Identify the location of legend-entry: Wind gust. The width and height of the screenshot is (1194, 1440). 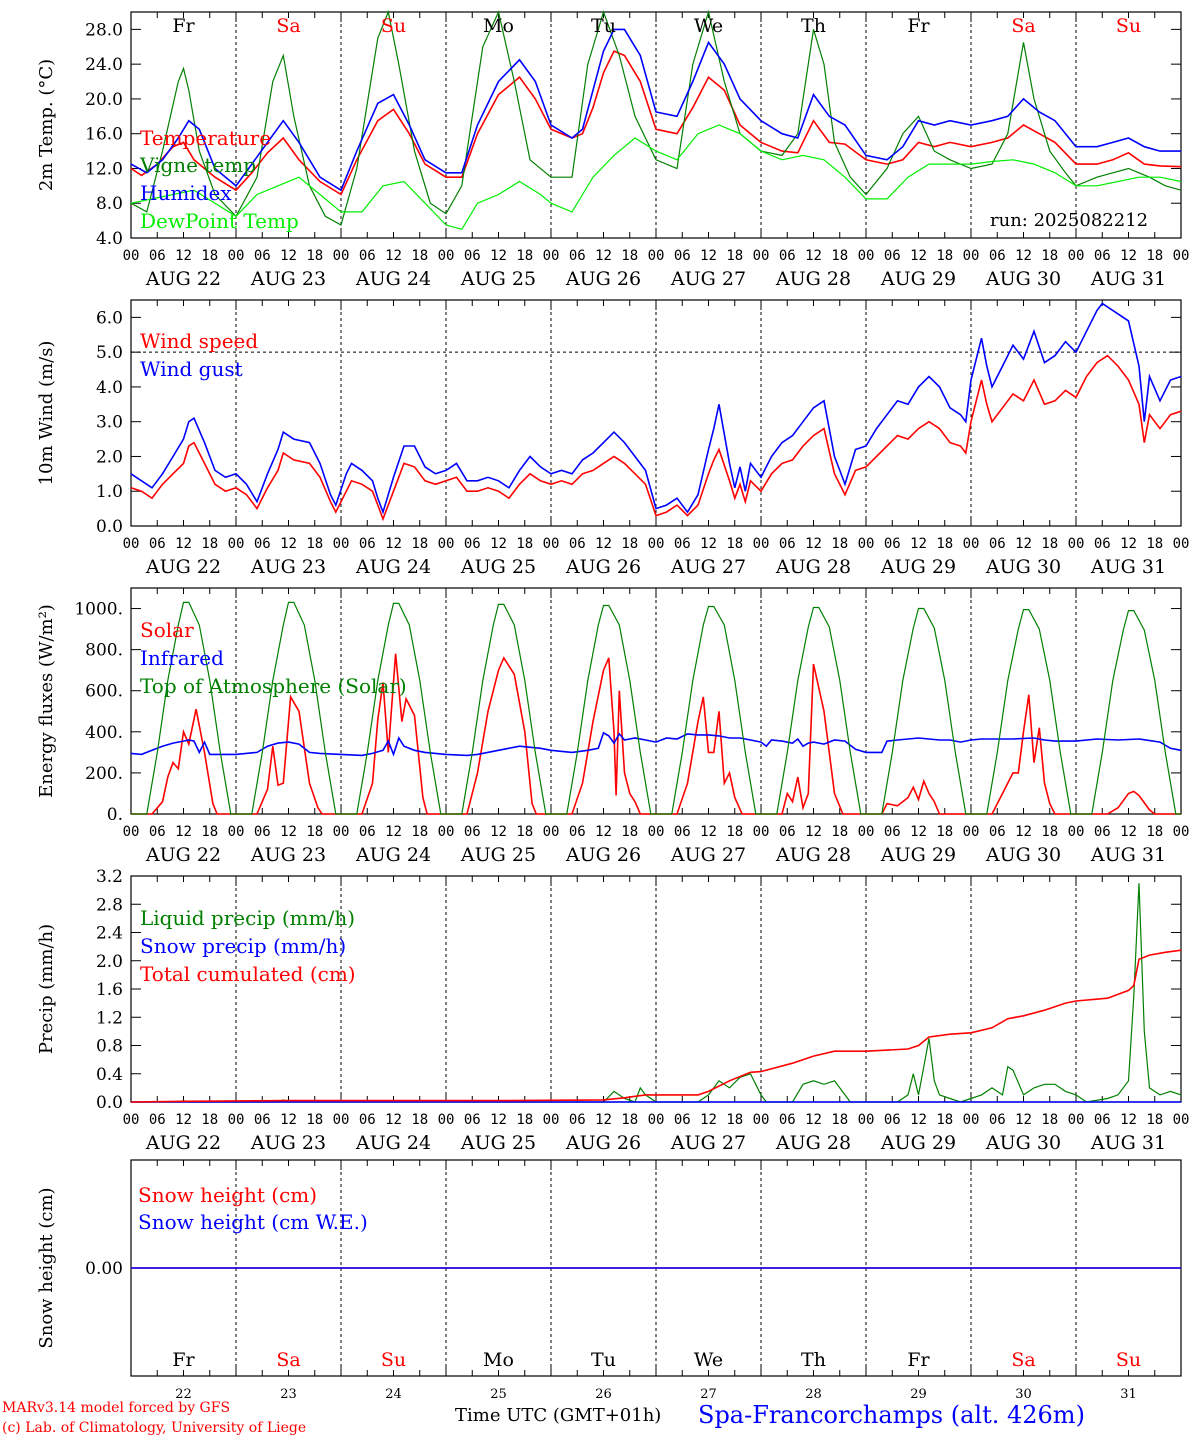
(191, 369).